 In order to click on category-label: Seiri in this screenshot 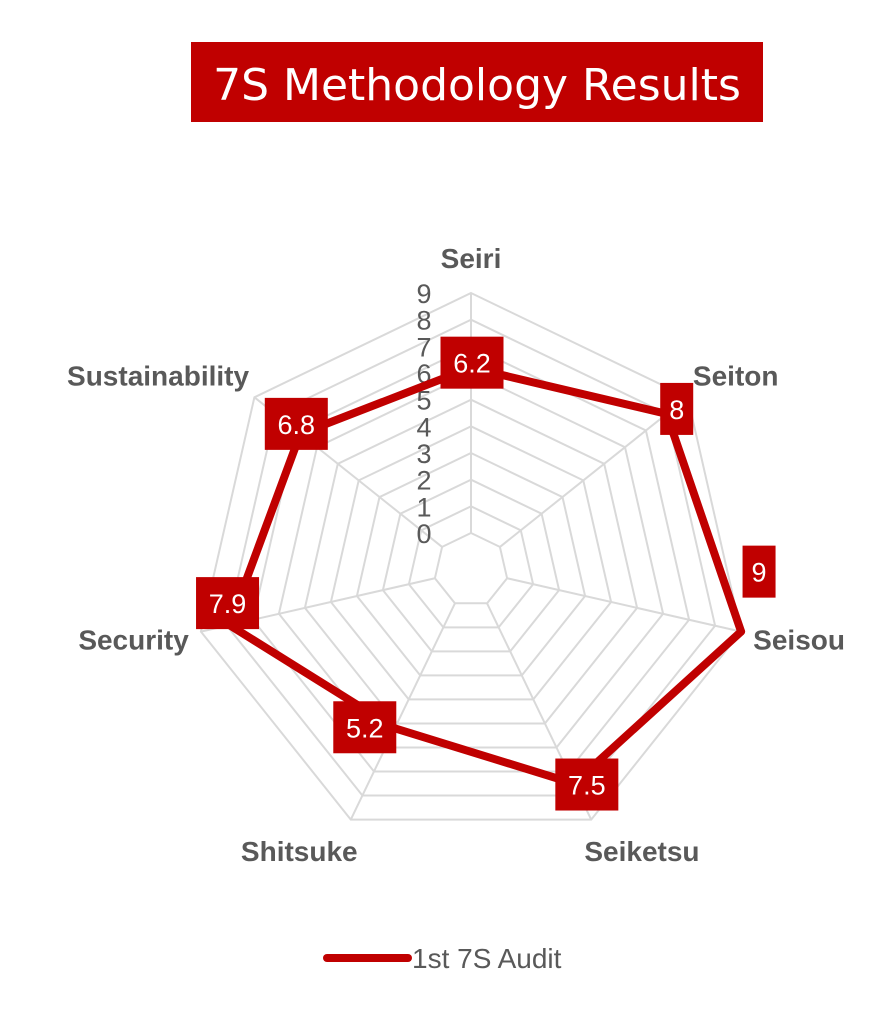, I will do `click(471, 258)`.